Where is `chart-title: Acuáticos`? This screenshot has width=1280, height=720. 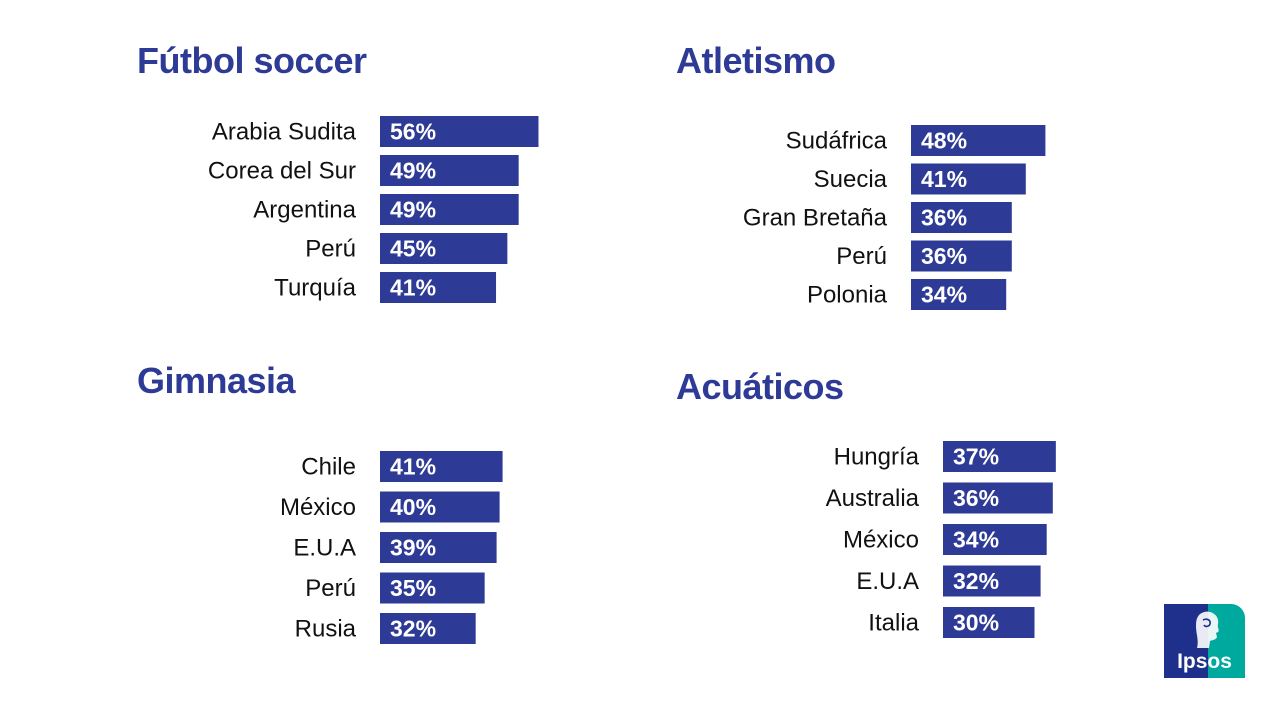
chart-title: Acuáticos is located at coordinates (760, 386).